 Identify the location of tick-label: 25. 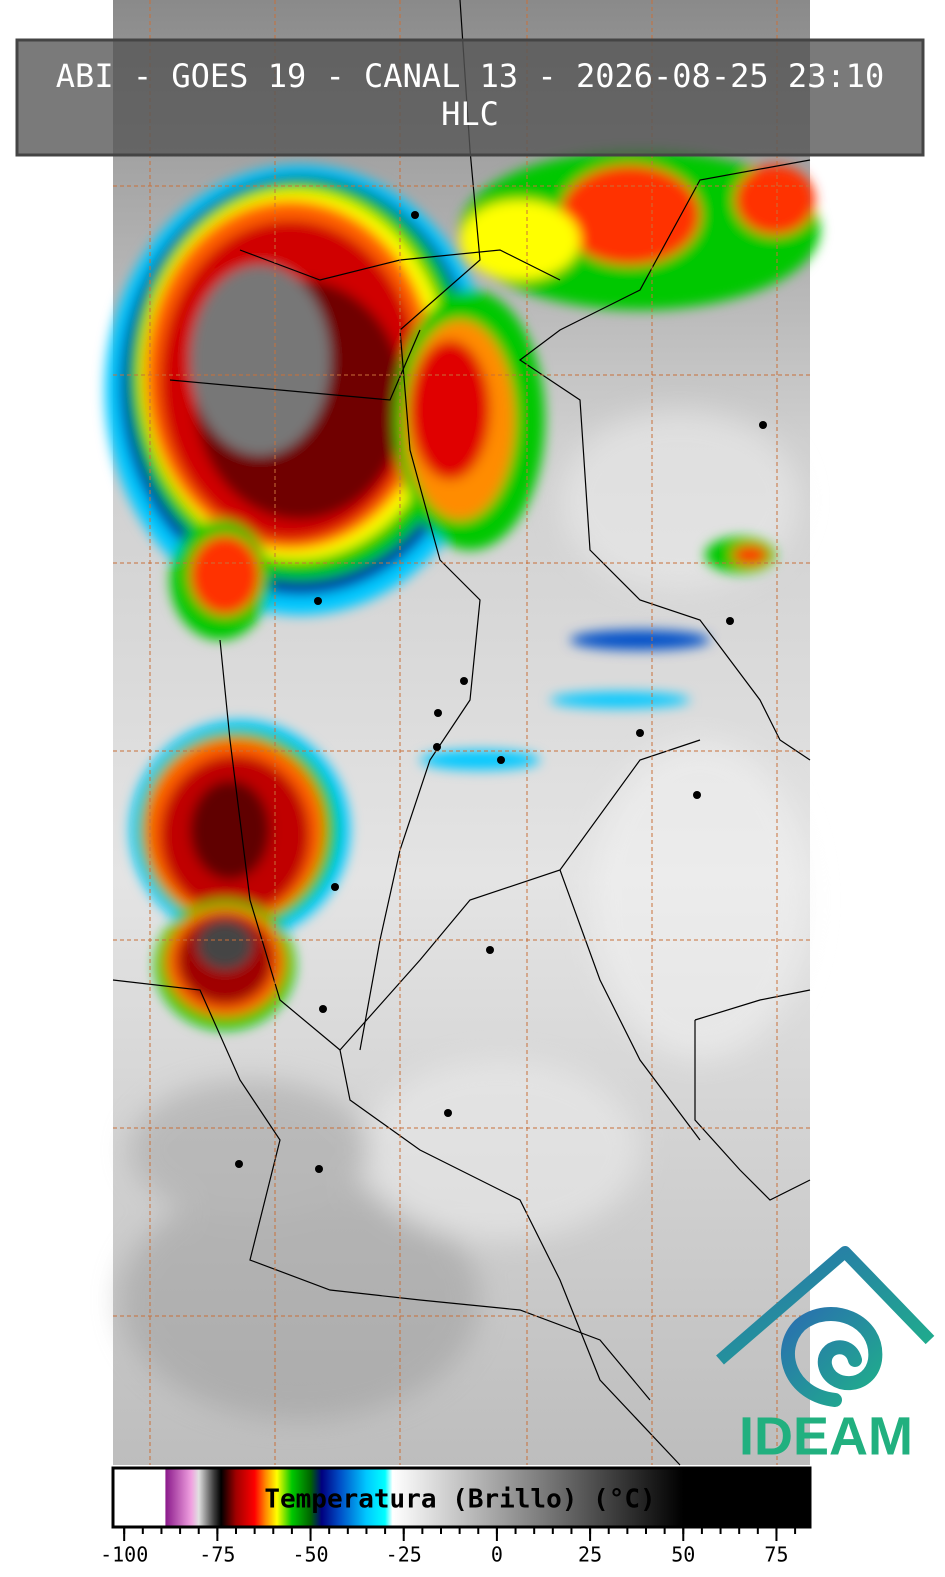
(590, 1555).